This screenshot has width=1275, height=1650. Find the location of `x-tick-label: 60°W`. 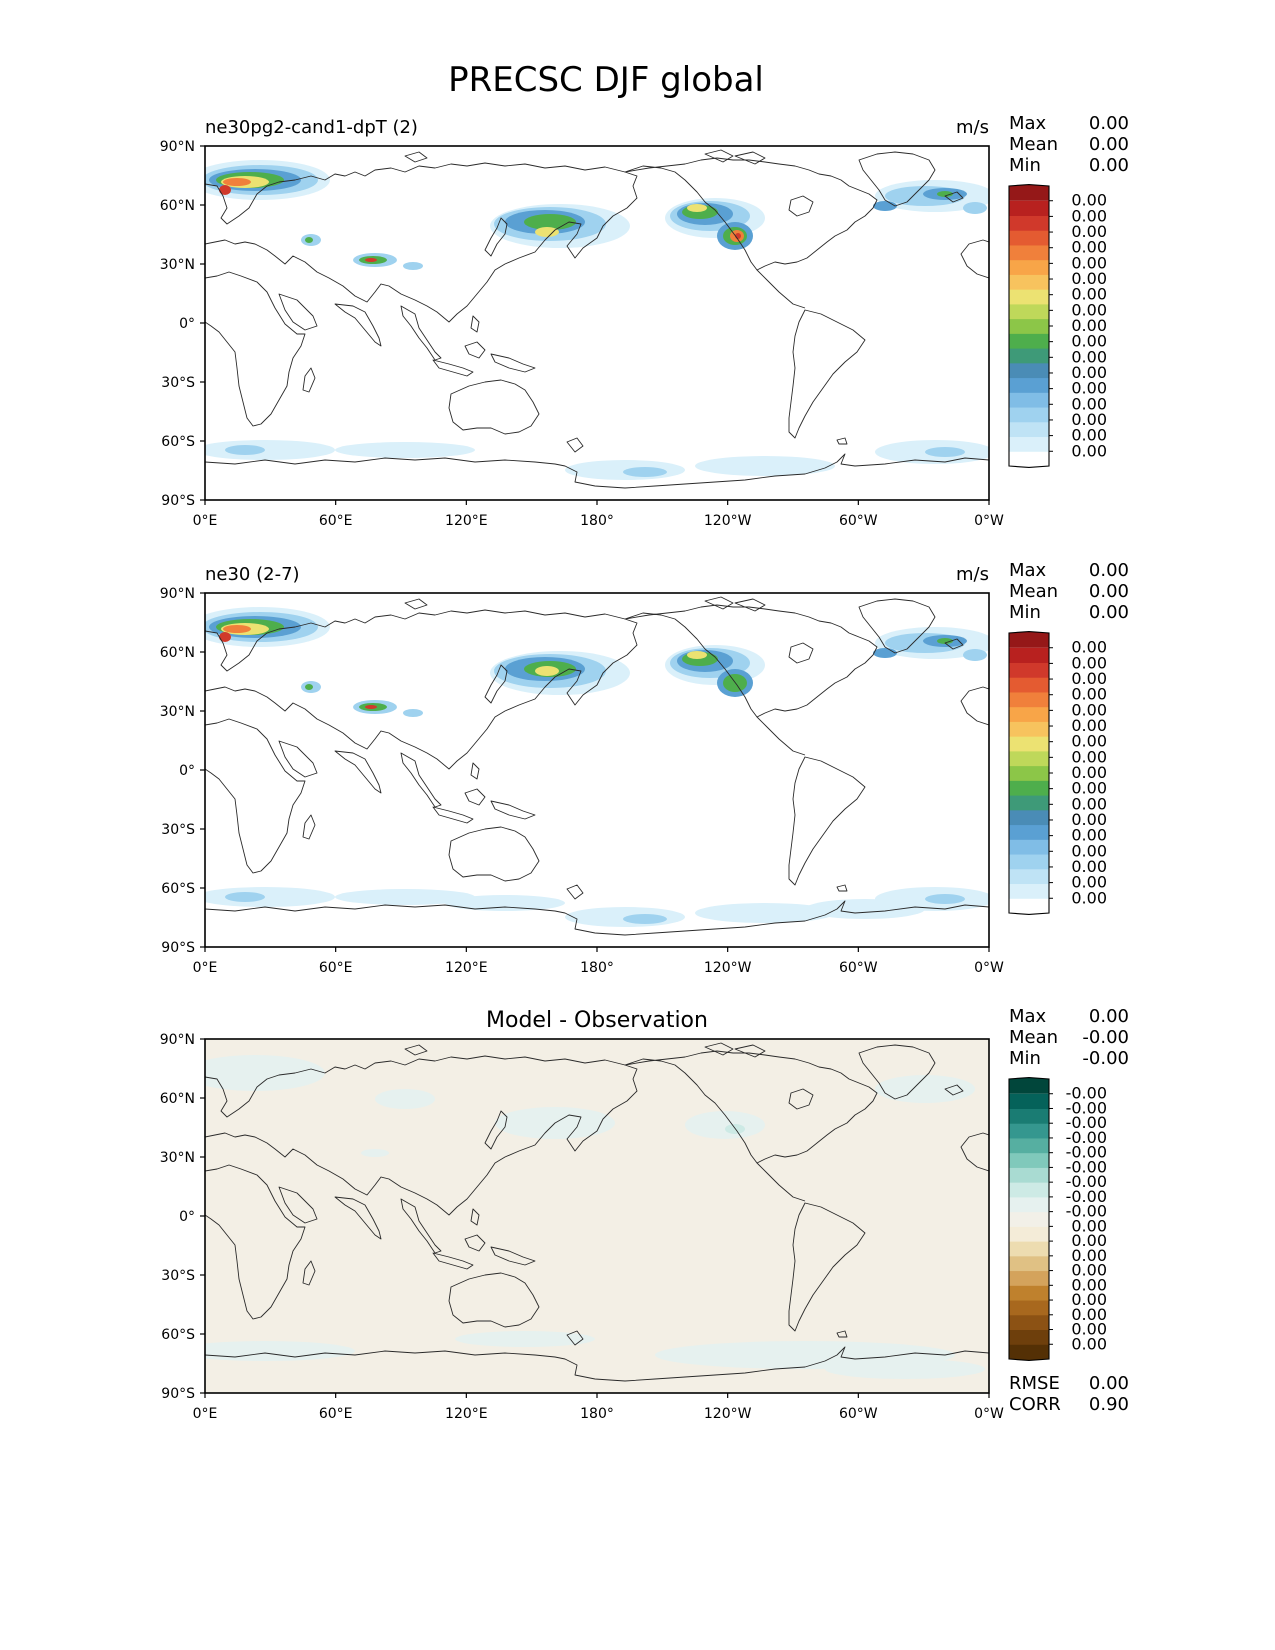

x-tick-label: 60°W is located at coordinates (858, 1414).